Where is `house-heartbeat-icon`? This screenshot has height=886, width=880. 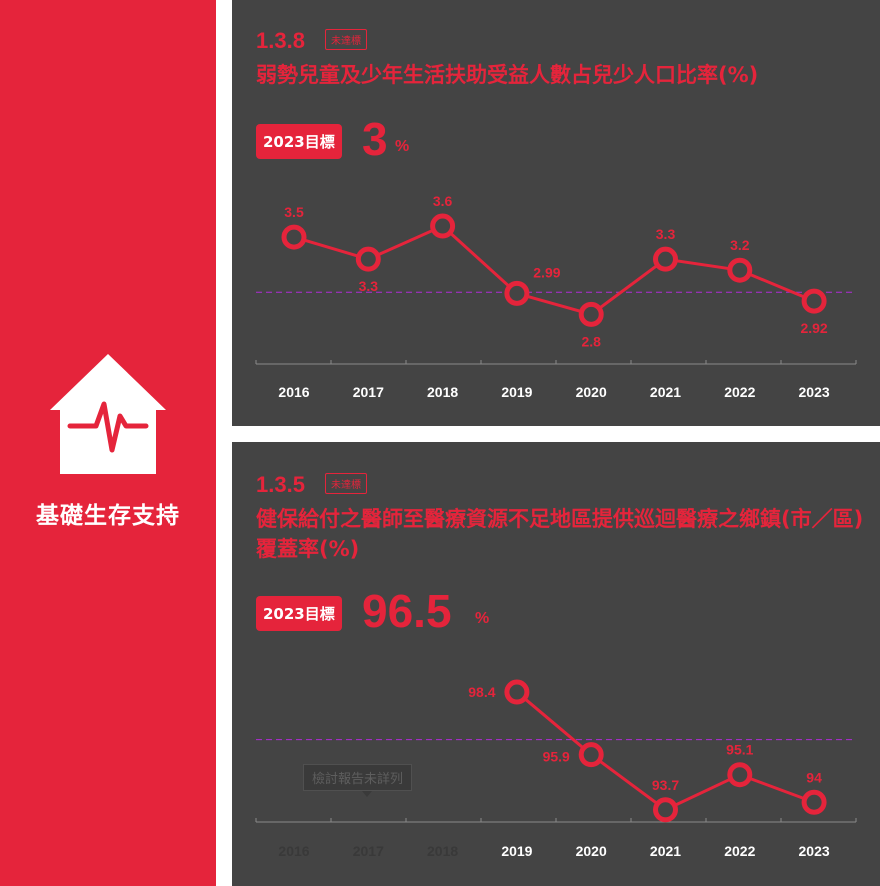 house-heartbeat-icon is located at coordinates (108, 414).